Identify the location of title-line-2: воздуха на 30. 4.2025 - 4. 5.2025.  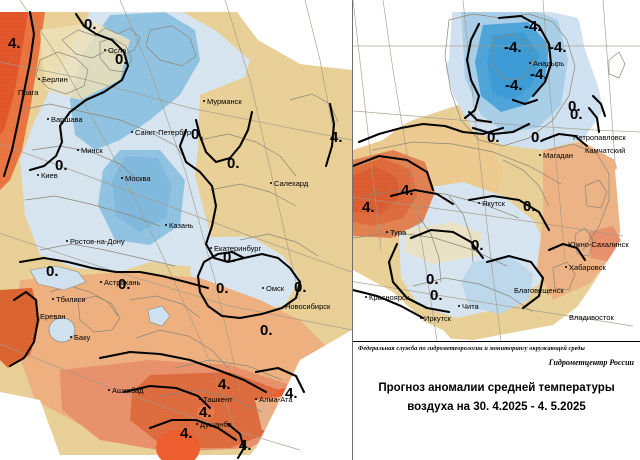
(496, 407).